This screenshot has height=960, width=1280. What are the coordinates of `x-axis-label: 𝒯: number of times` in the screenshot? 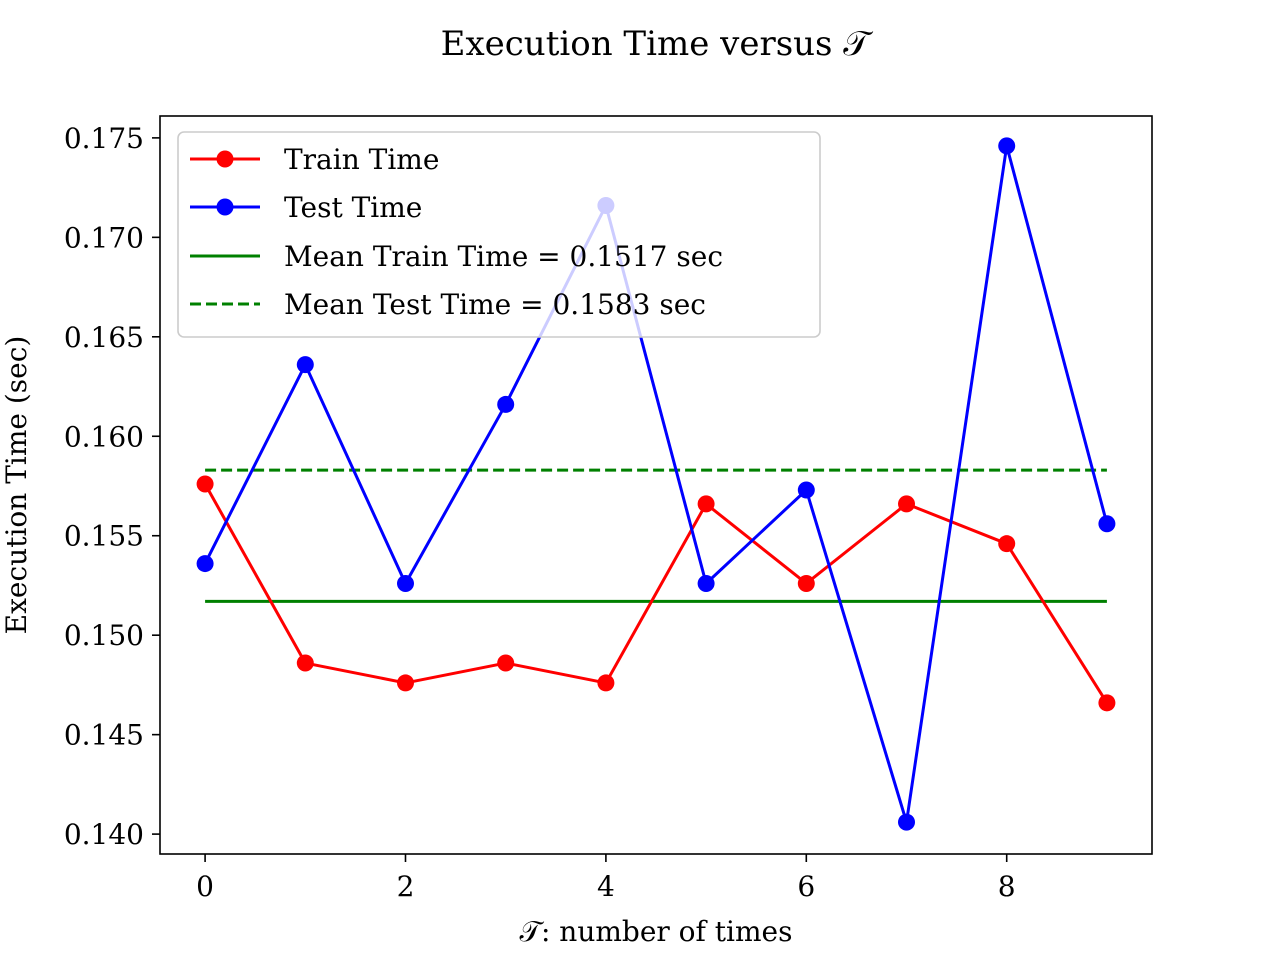 It's located at (656, 931).